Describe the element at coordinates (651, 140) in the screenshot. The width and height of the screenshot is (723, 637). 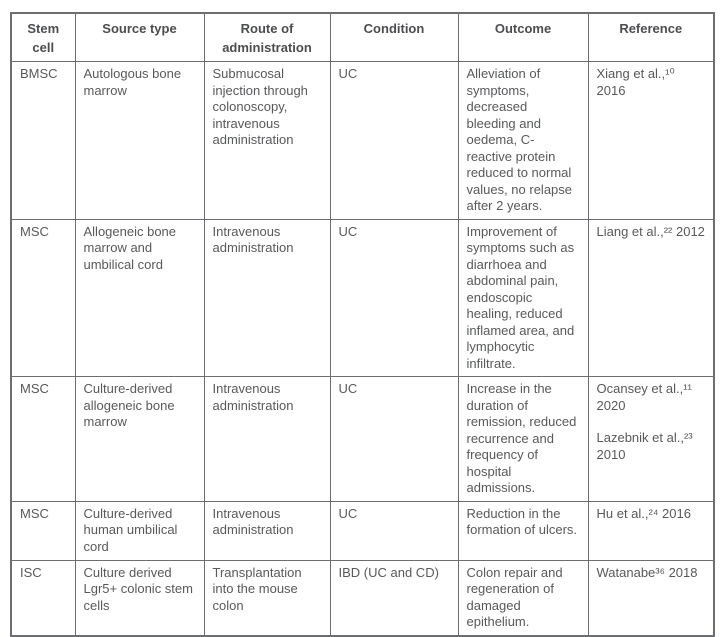
I see `cell-reference: Xiang et al.,¹⁰ 2016` at that location.